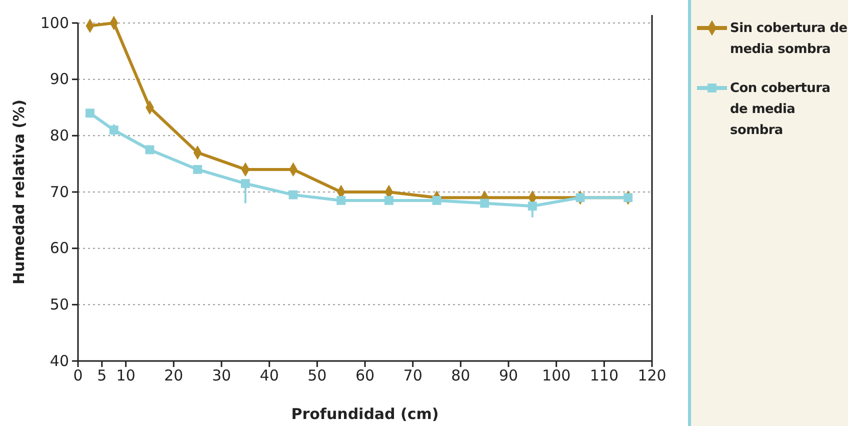 The image size is (848, 426). What do you see at coordinates (59, 135) in the screenshot?
I see `y-tick-label: 80` at bounding box center [59, 135].